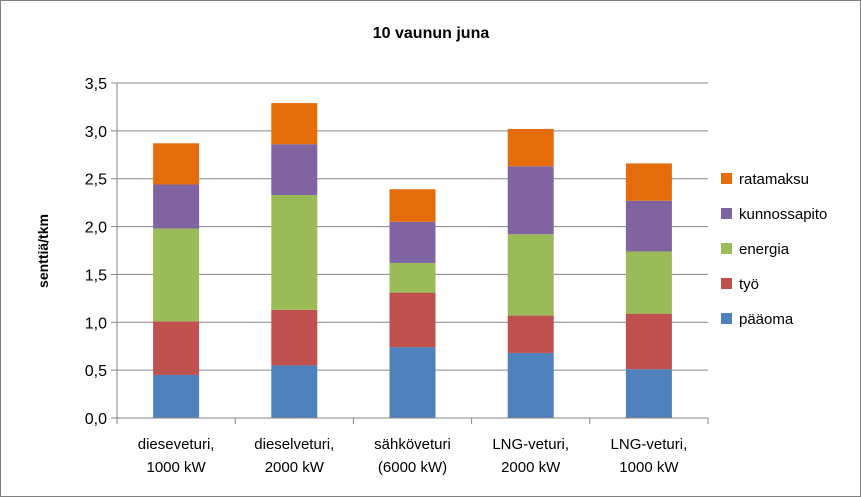 The width and height of the screenshot is (861, 497). I want to click on y-tick-label: 3,5, so click(96, 84).